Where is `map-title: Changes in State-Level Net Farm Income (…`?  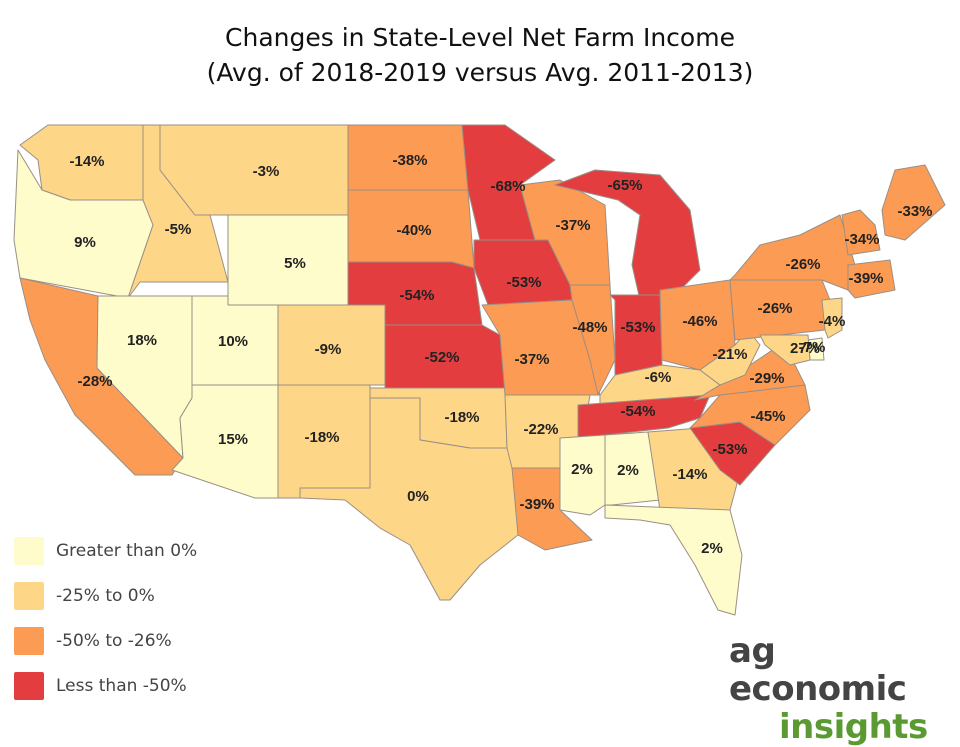 map-title: Changes in State-Level Net Farm Income (… is located at coordinates (480, 55).